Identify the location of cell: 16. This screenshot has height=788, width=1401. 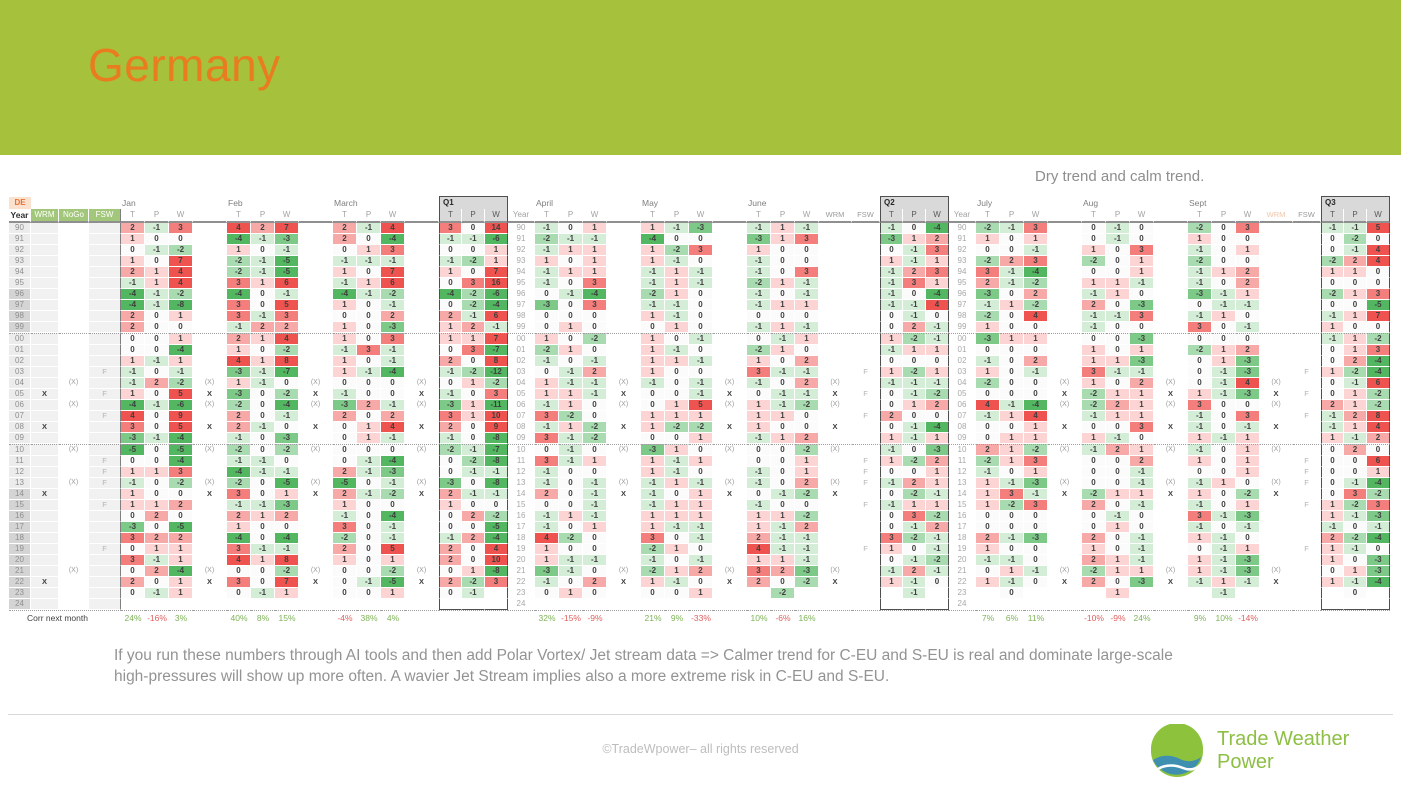
(496, 283).